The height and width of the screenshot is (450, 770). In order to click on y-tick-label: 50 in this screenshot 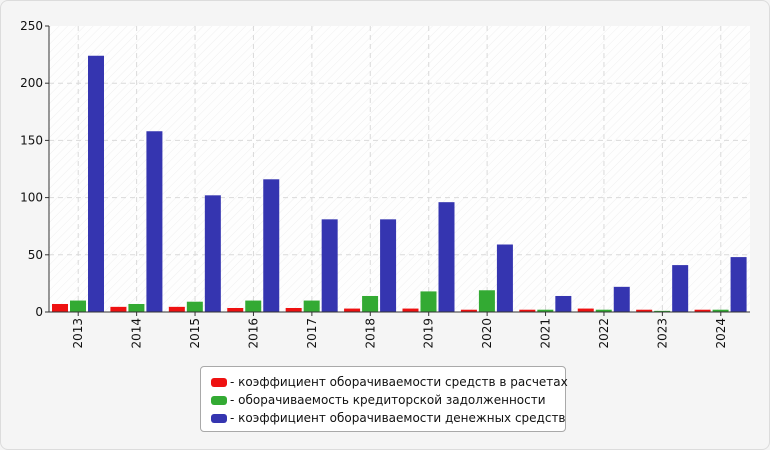, I will do `click(35, 255)`.